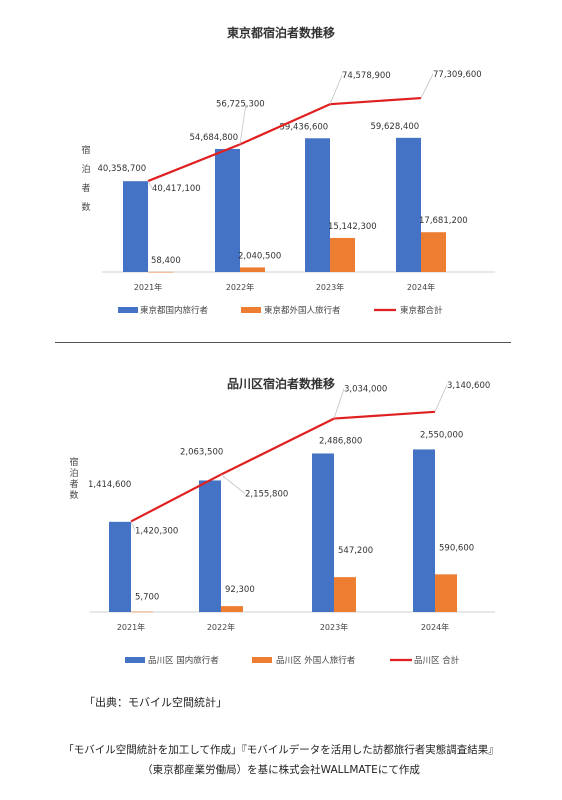 The width and height of the screenshot is (562, 800). What do you see at coordinates (283, 342) in the screenshot?
I see `chart-divider` at bounding box center [283, 342].